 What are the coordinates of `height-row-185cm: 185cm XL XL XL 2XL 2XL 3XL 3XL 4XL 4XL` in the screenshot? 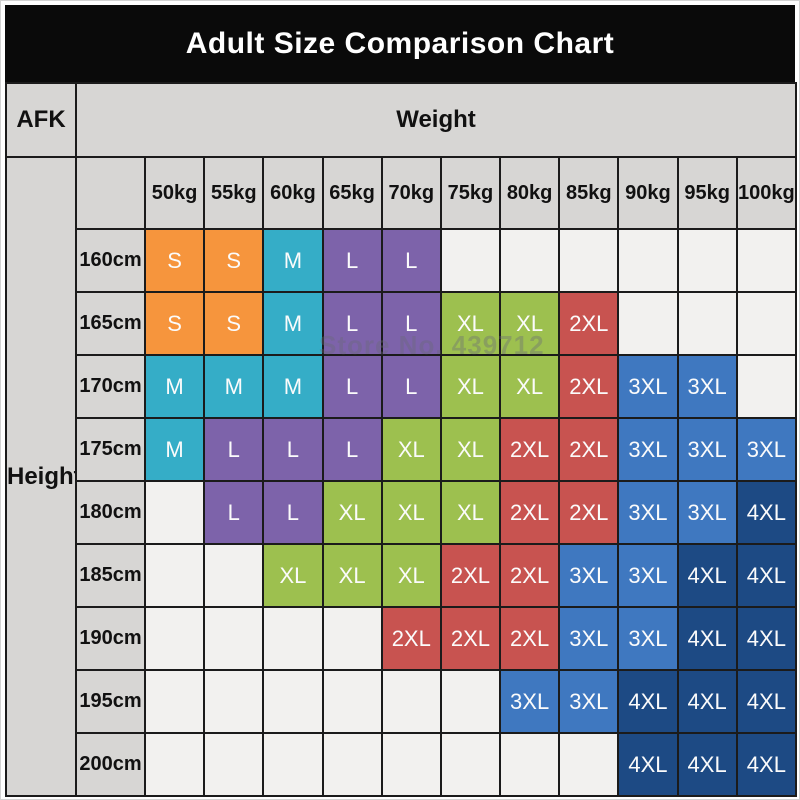 It's located at (402, 575).